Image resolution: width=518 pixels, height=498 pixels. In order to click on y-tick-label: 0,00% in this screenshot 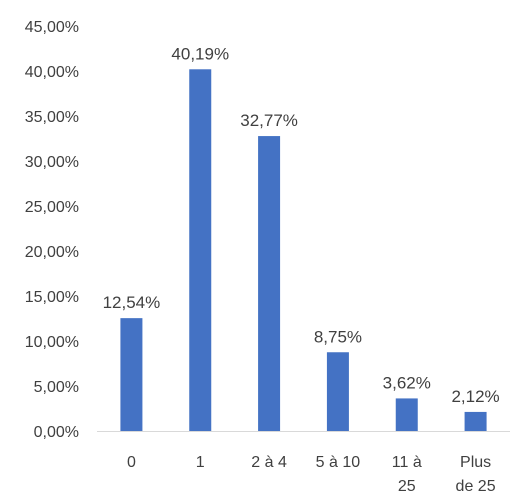, I will do `click(56, 432)`.